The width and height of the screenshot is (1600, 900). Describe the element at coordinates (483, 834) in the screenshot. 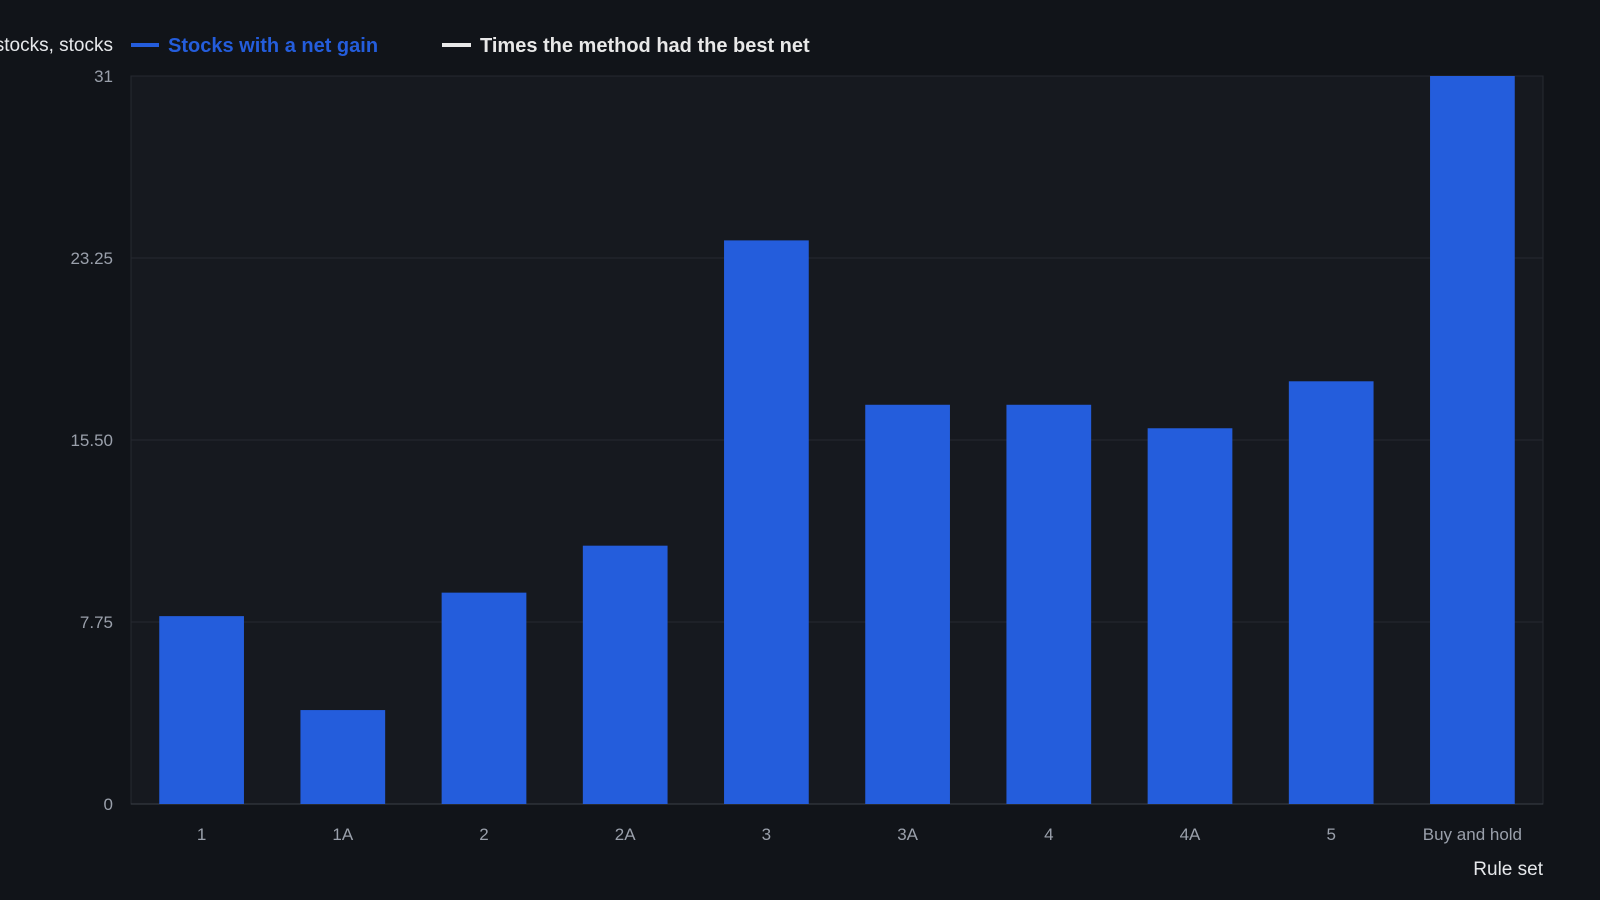

I see `x-tick-label: 2` at that location.